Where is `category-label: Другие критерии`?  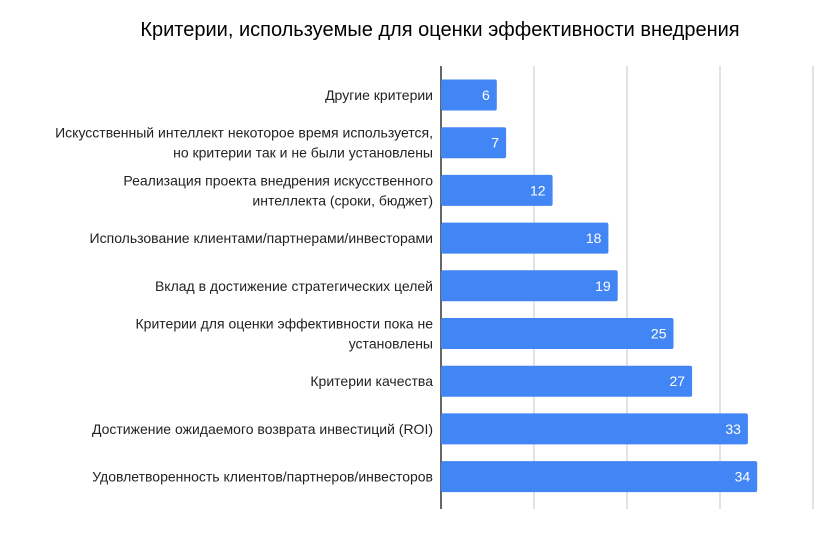
category-label: Другие критерии is located at coordinates (379, 95).